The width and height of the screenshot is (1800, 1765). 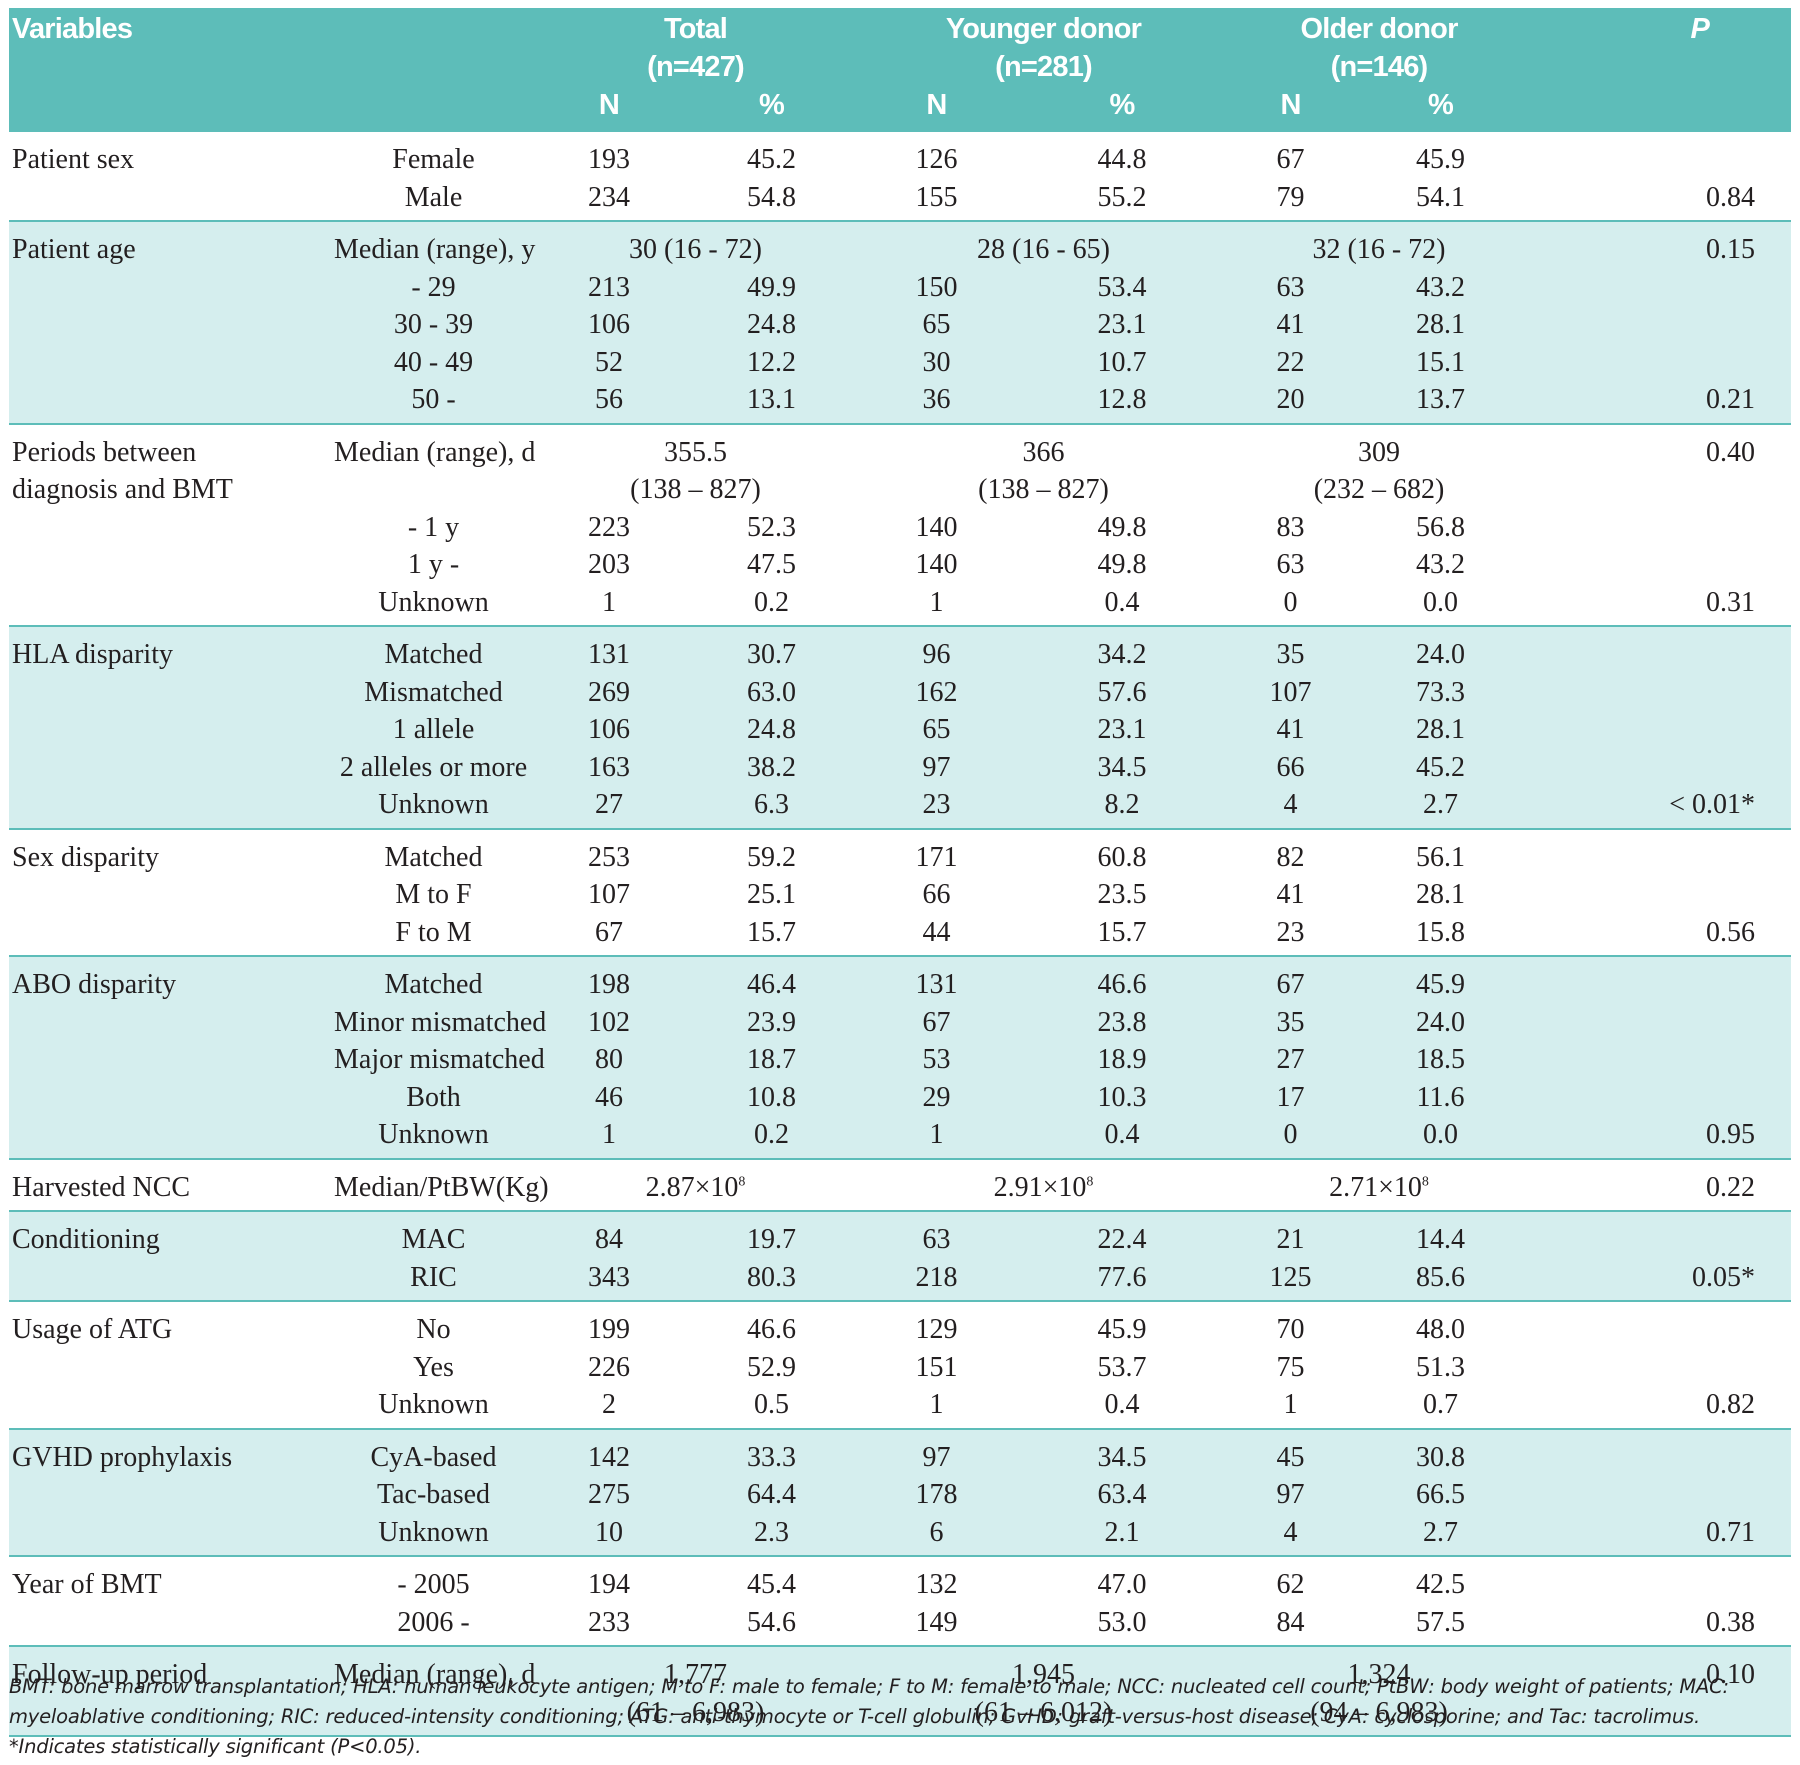 I want to click on cell-total-n: 193, so click(x=609, y=159).